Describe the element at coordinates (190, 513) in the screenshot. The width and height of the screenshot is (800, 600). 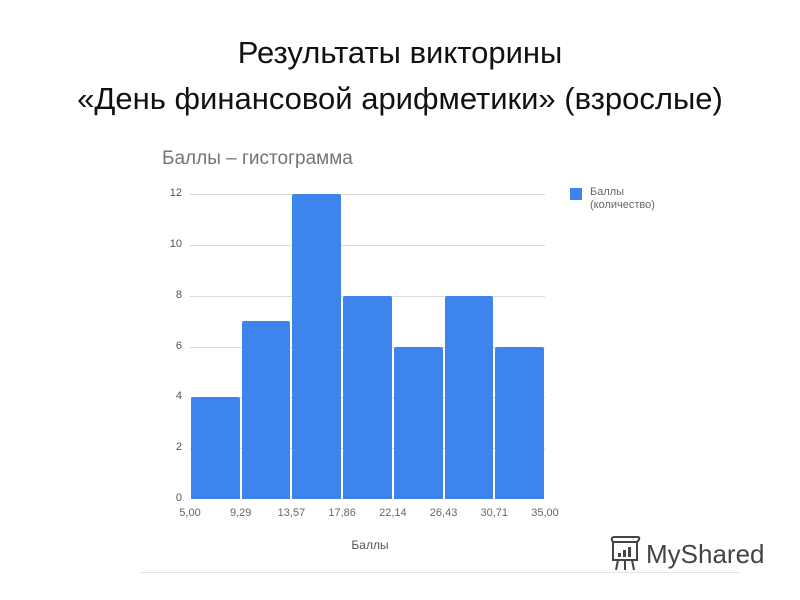
I see `x-tick-label: 5,00` at that location.